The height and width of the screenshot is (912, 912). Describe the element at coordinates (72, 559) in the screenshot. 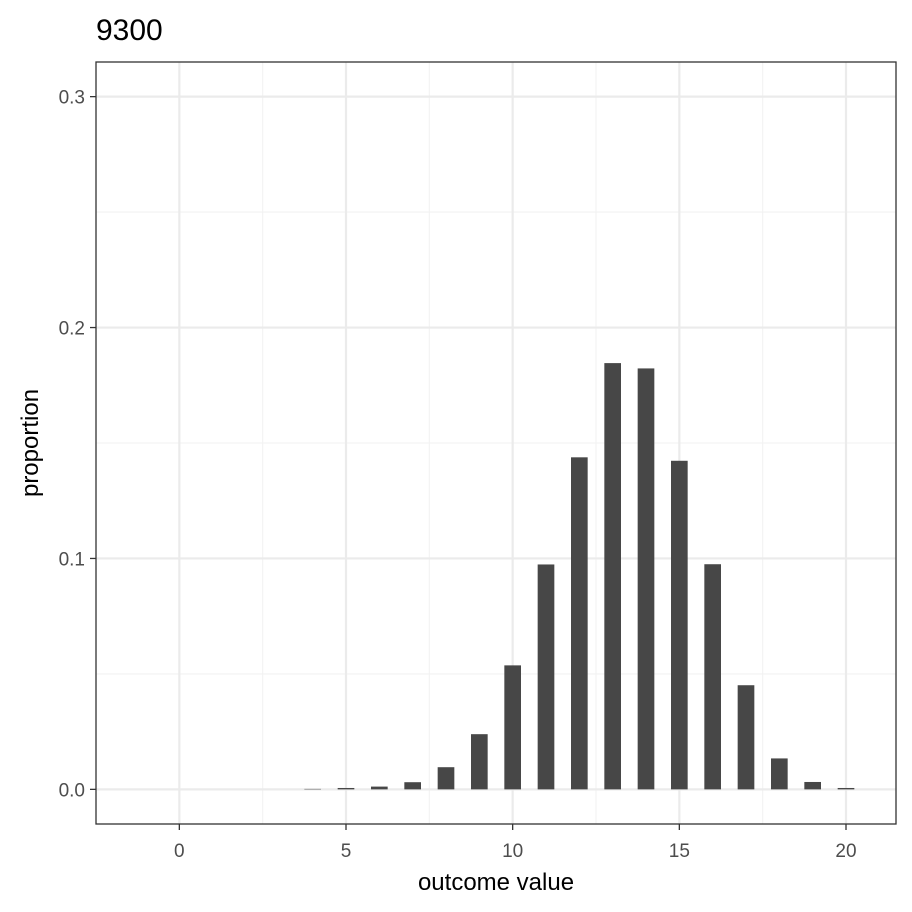

I see `y-tick-label: 0.1` at that location.